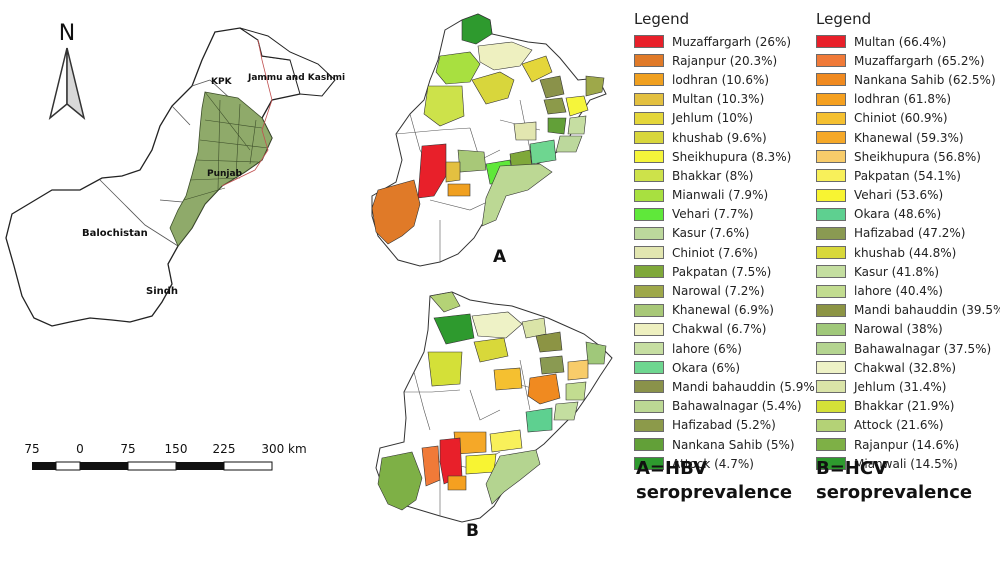 The image size is (1000, 566). What do you see at coordinates (472, 161) in the screenshot?
I see `district-khanewal` at bounding box center [472, 161].